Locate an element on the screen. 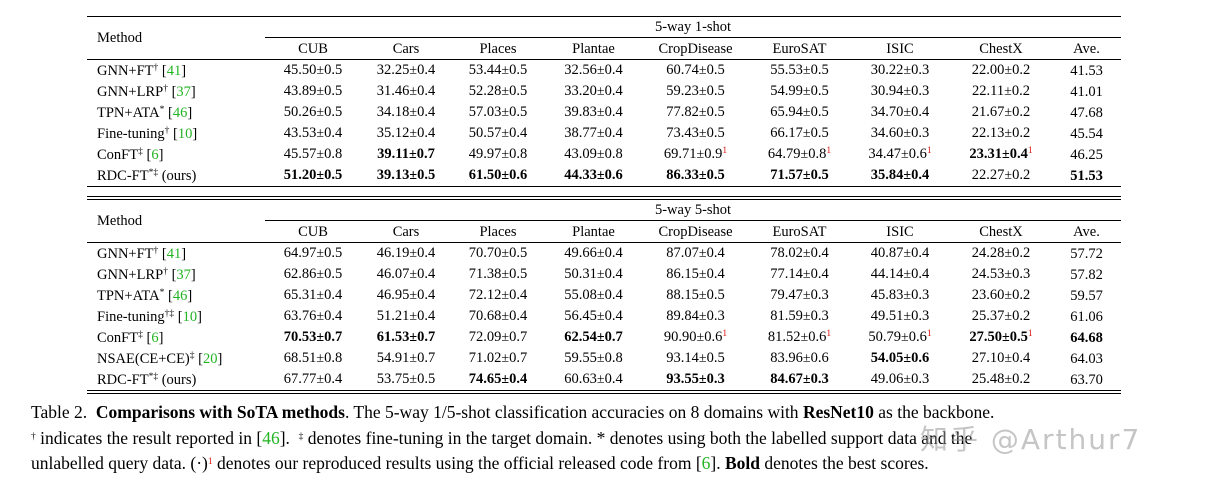  method-cell: Fine-tuning† [10] is located at coordinates (147, 133).